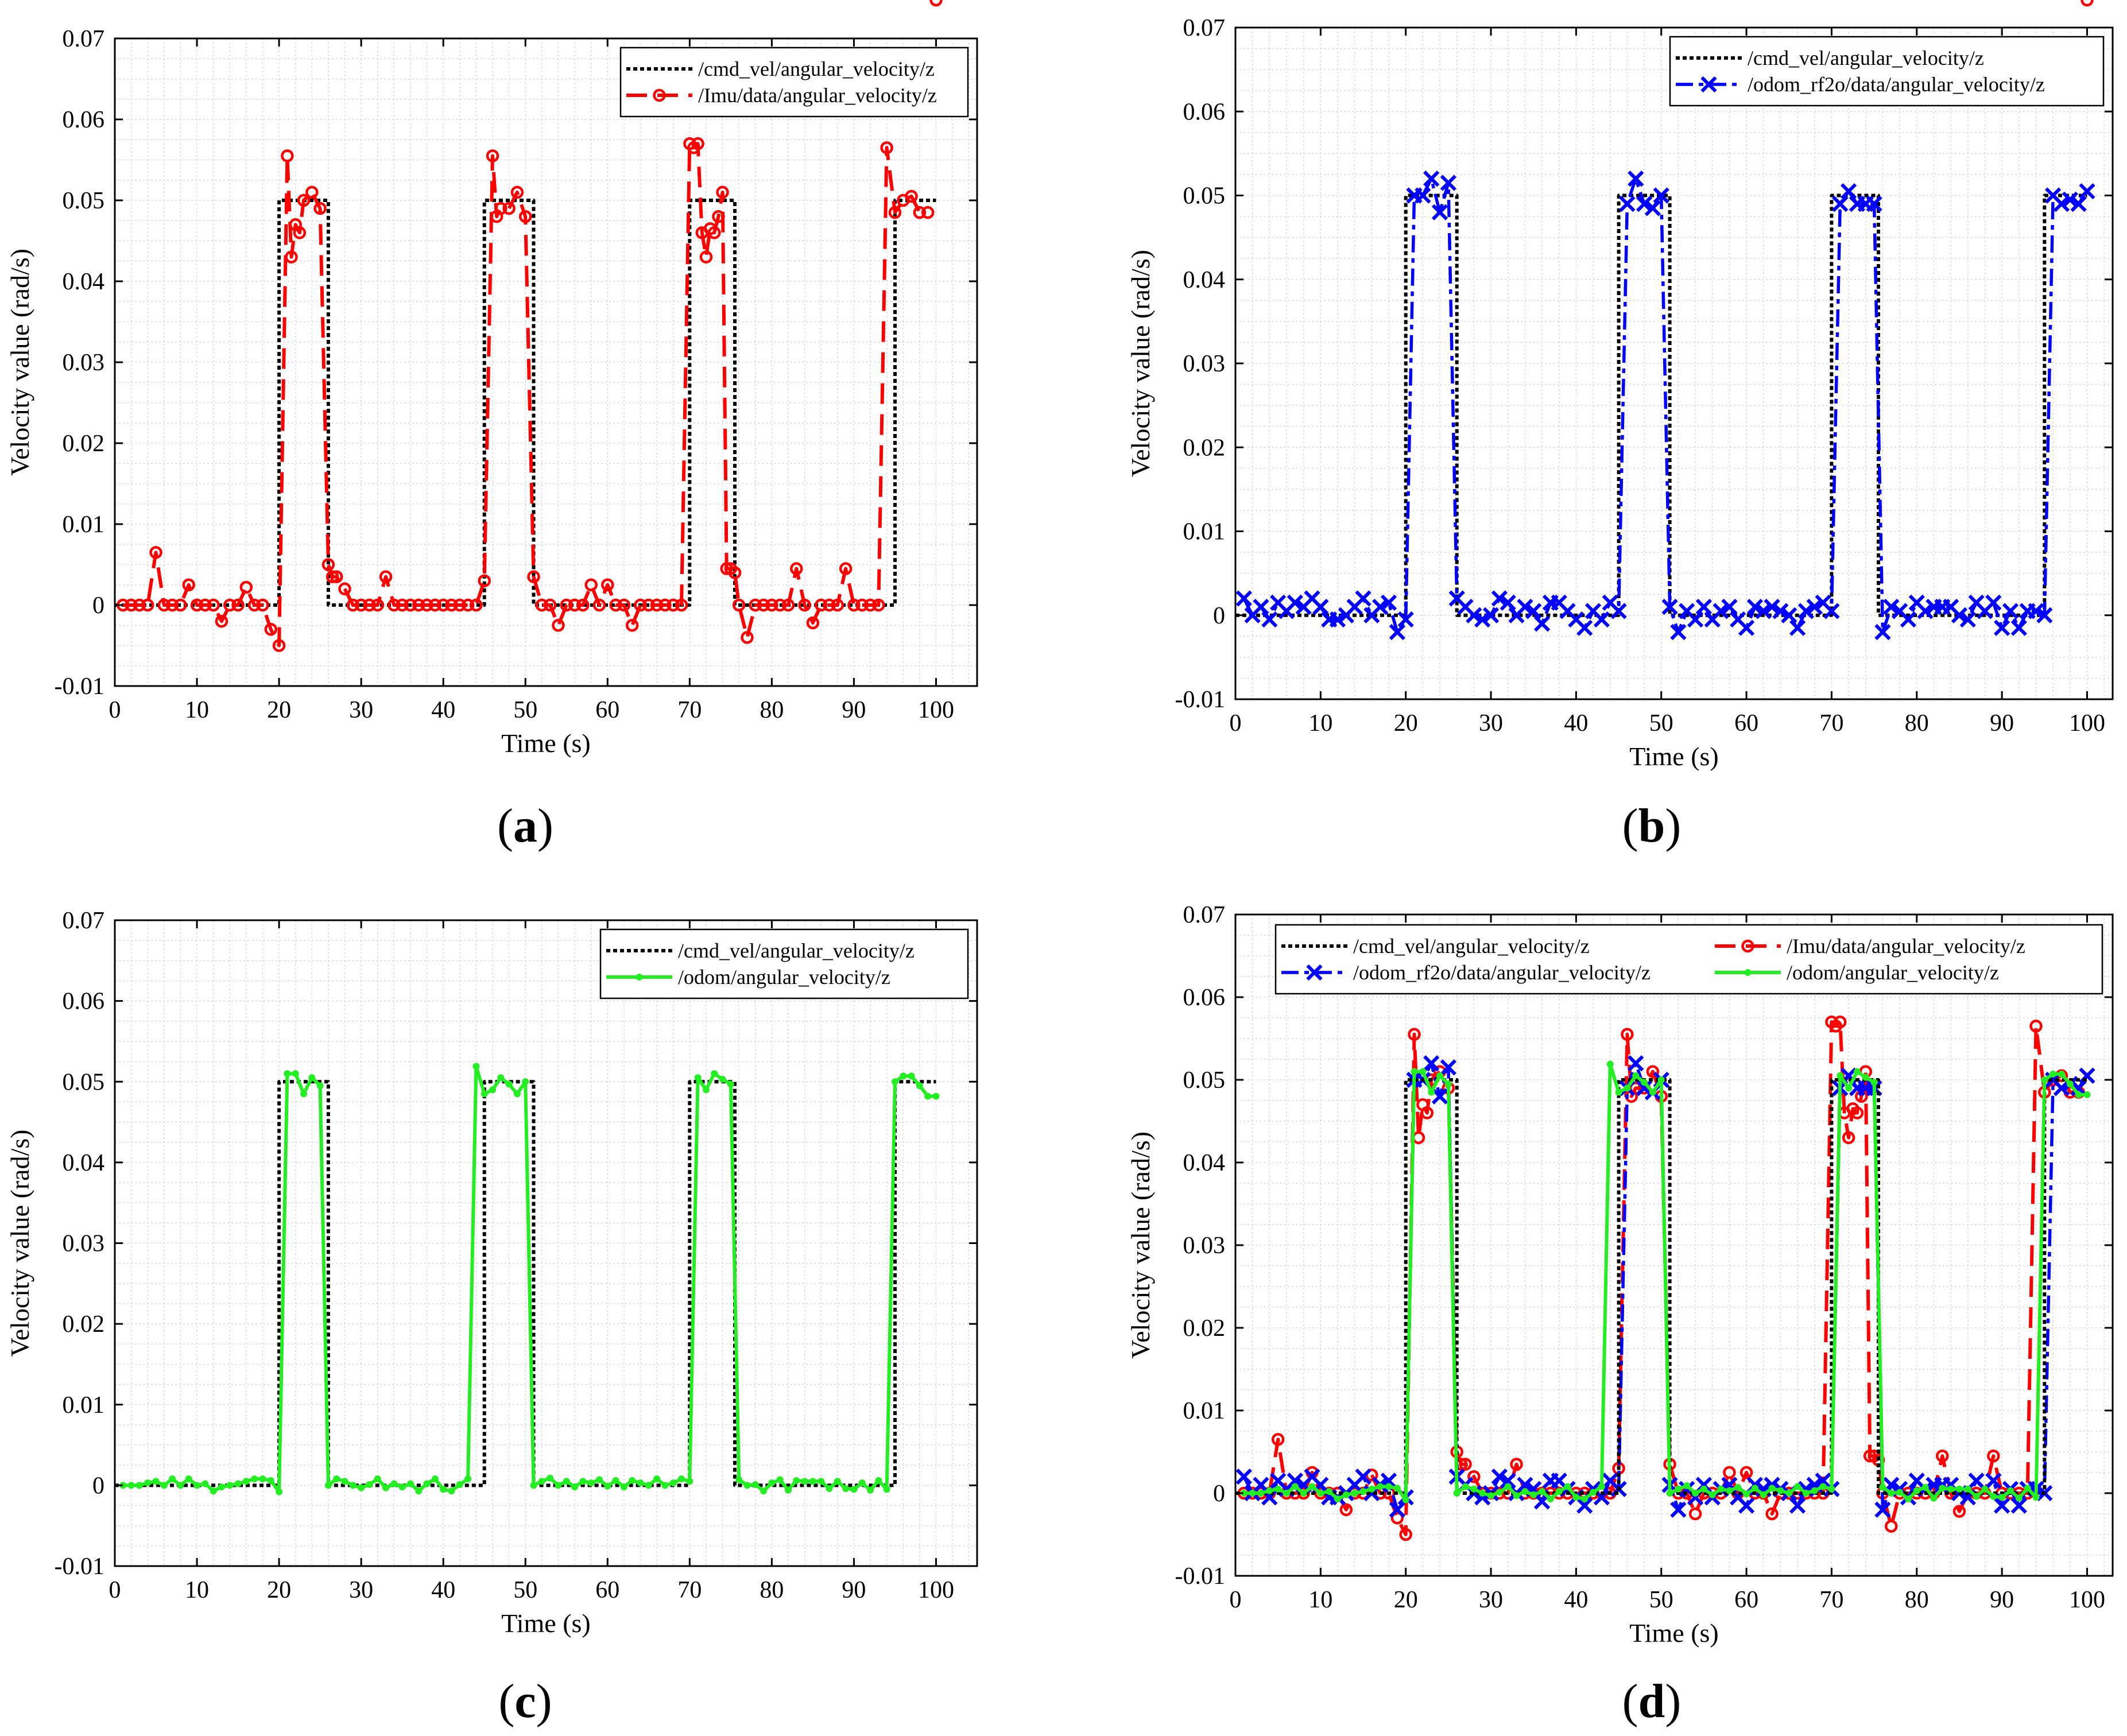 The width and height of the screenshot is (2127, 1736). Describe the element at coordinates (1204, 1080) in the screenshot. I see `y-tick-label: 0.05` at that location.